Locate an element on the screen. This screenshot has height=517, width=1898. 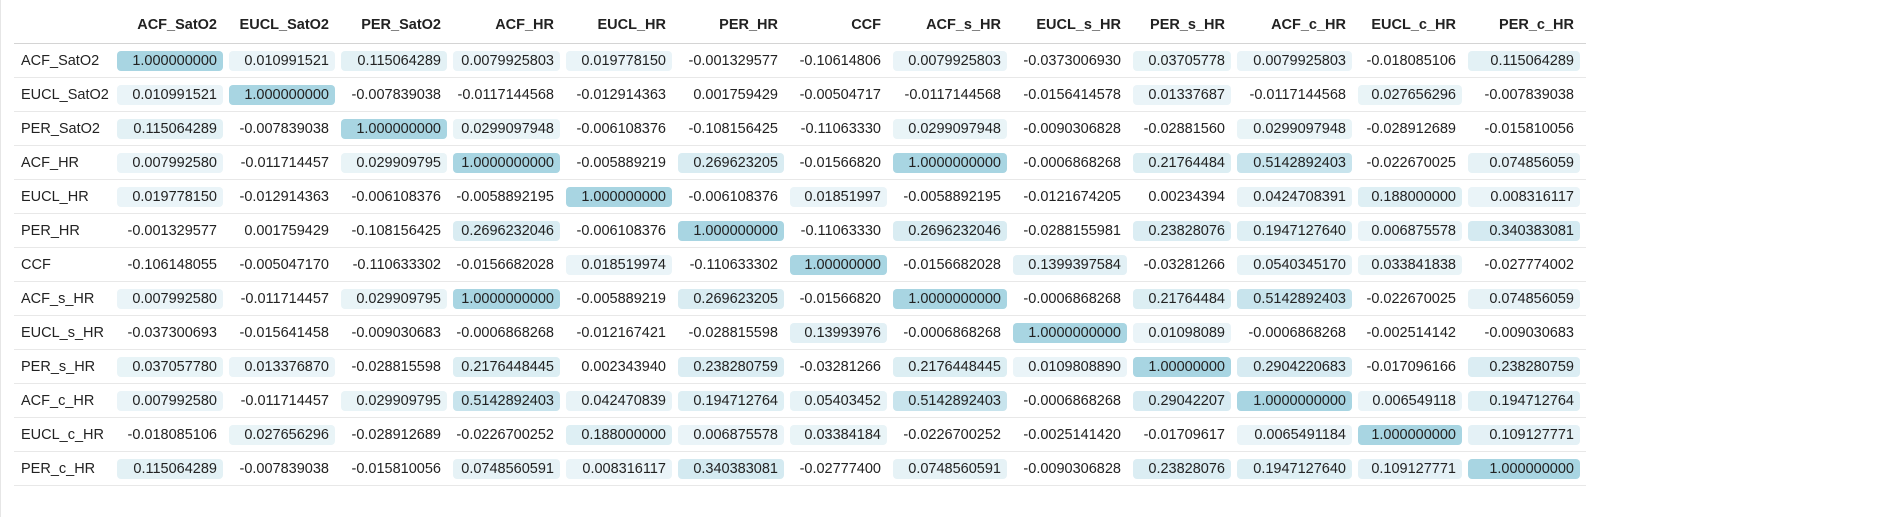
cell-value: 0.115064289 is located at coordinates (394, 60).